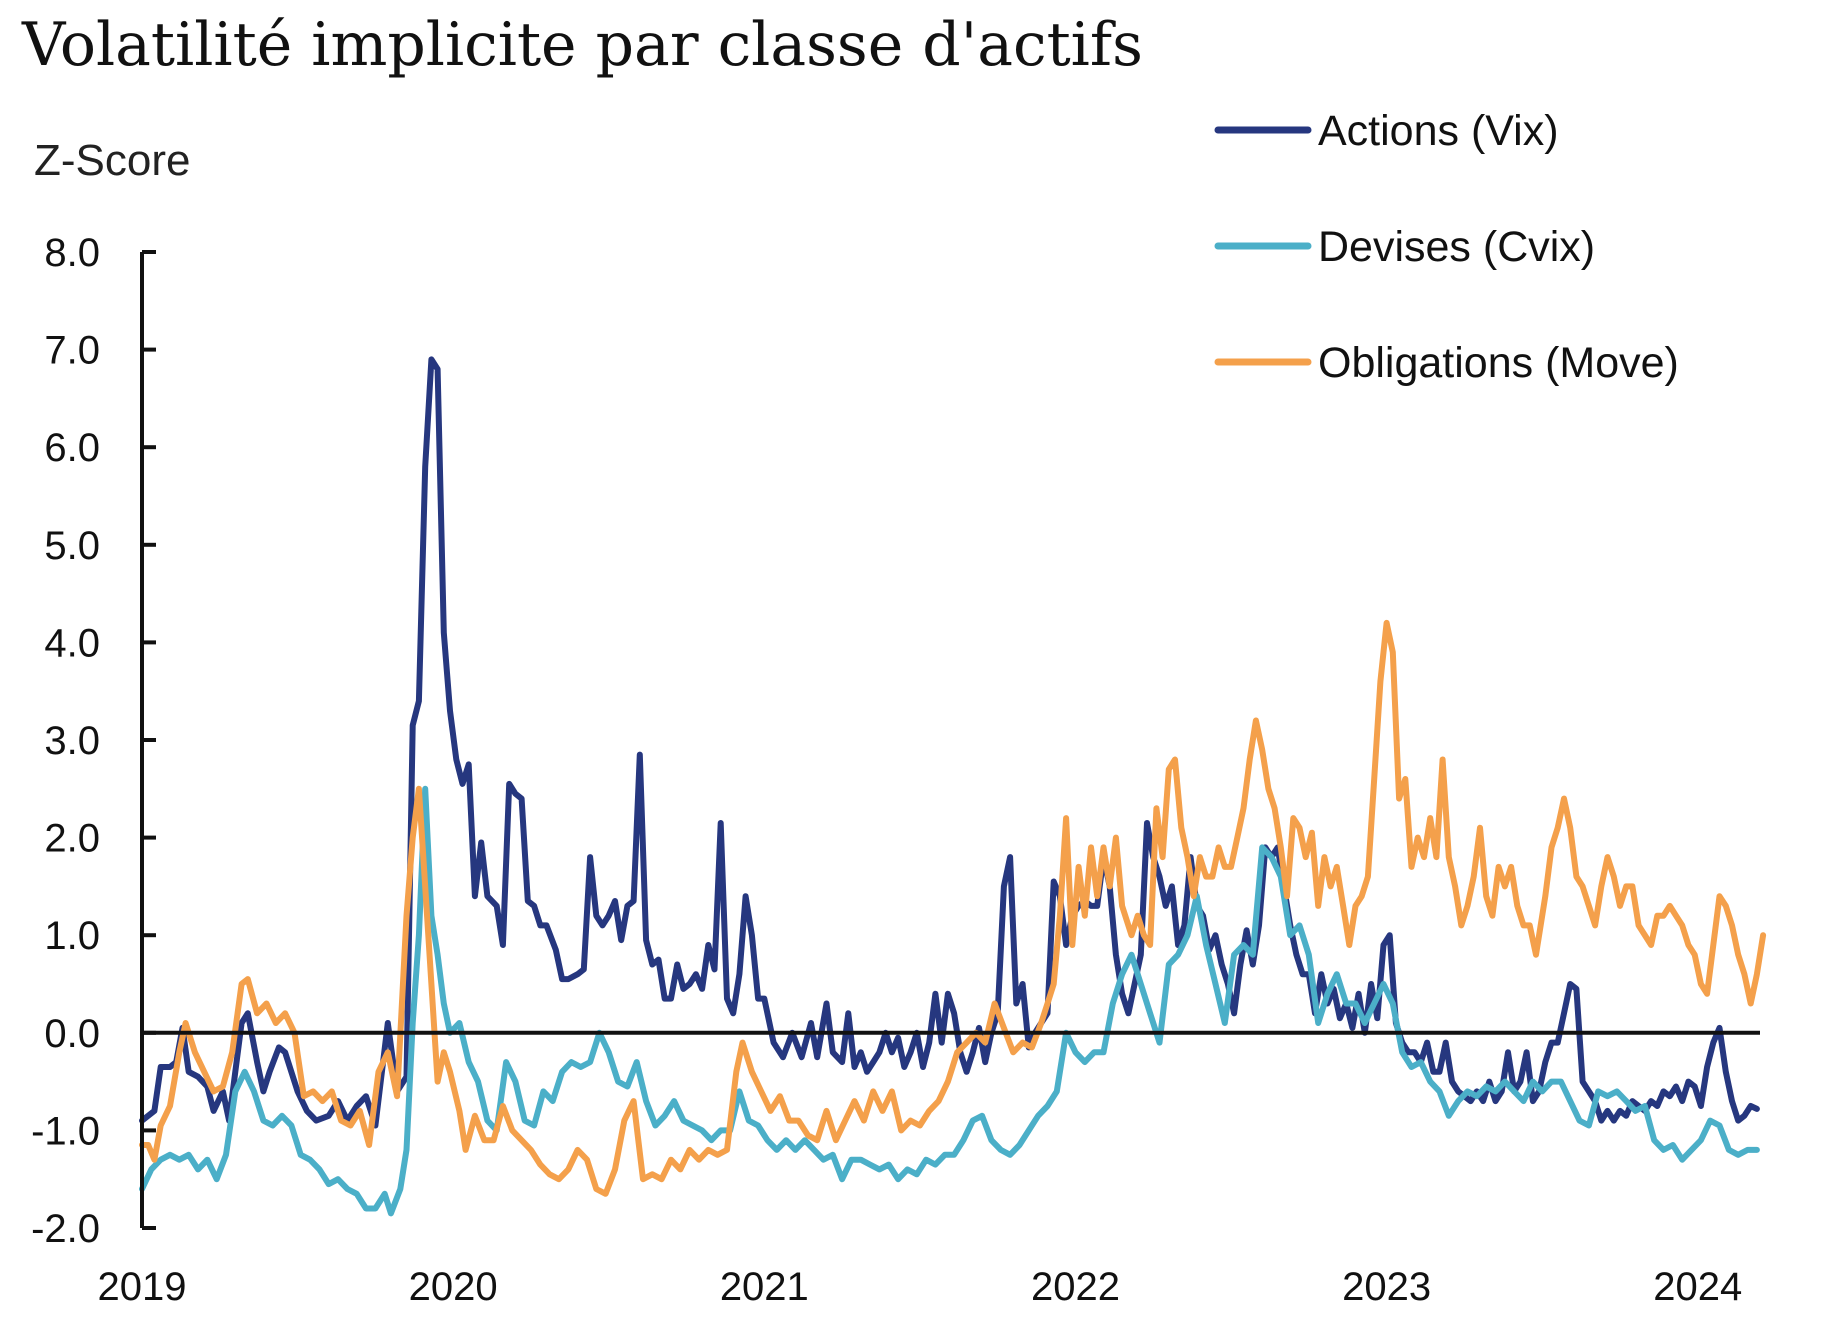  I want to click on y-axis-label: Z-Score, so click(112, 160).